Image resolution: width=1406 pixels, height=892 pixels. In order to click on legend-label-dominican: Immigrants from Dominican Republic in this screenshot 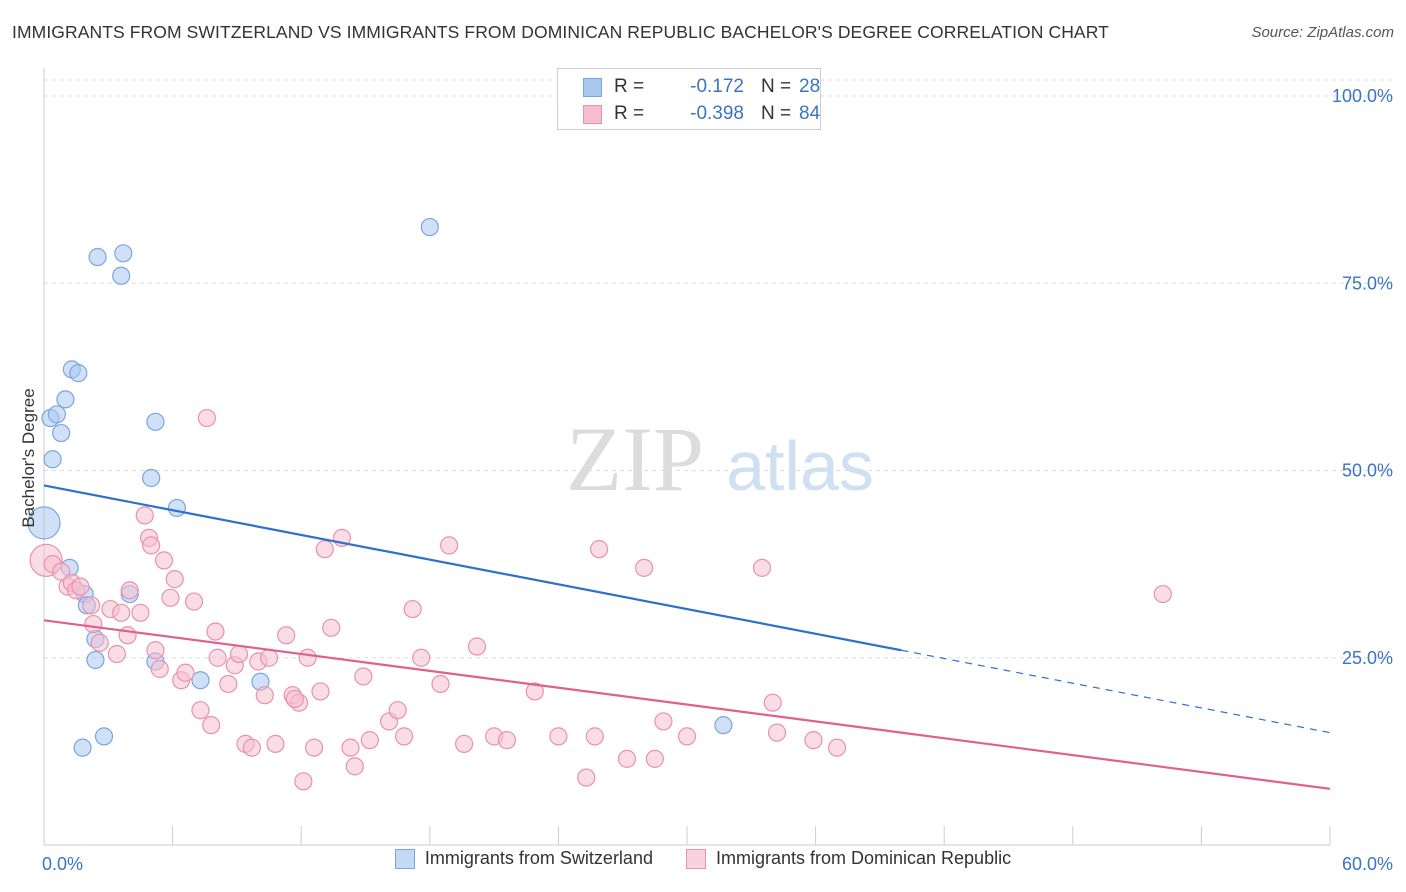, I will do `click(863, 858)`.